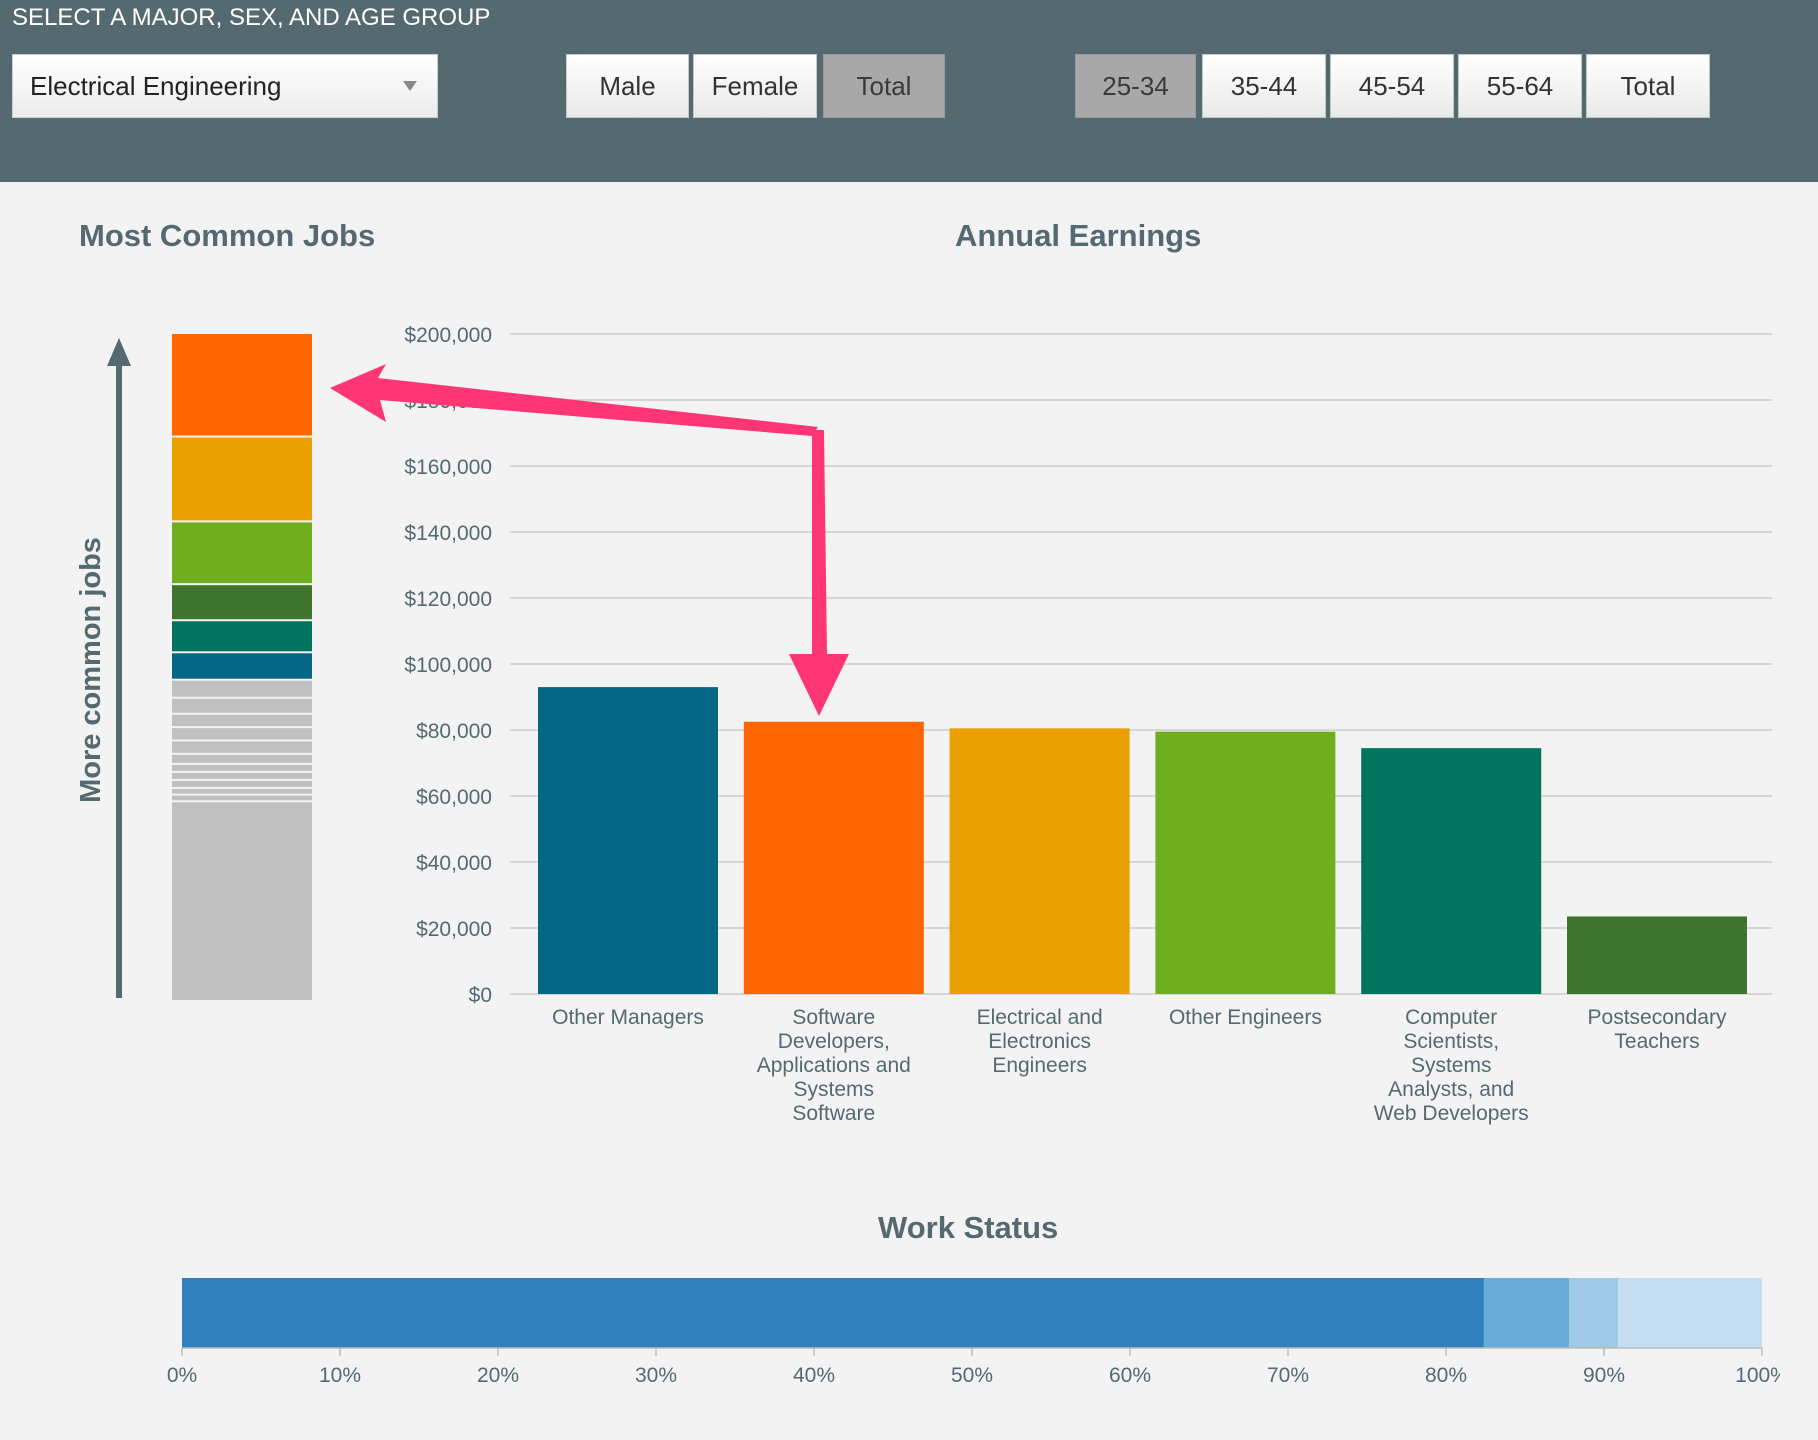 This screenshot has width=1818, height=1440. I want to click on earnings-y-tick-label: $40,000, so click(454, 863).